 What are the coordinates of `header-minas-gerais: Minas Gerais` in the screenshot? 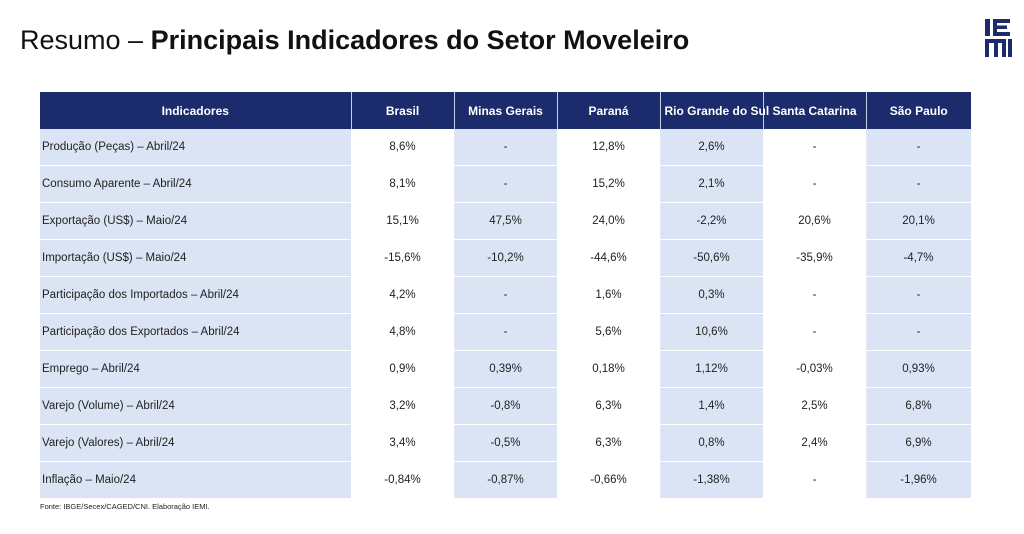 It's located at (506, 110).